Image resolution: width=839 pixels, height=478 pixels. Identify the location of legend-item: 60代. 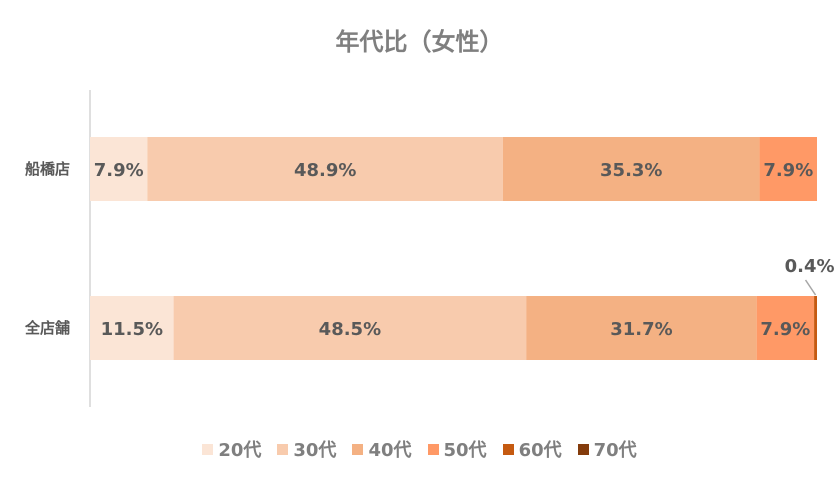
(532, 449).